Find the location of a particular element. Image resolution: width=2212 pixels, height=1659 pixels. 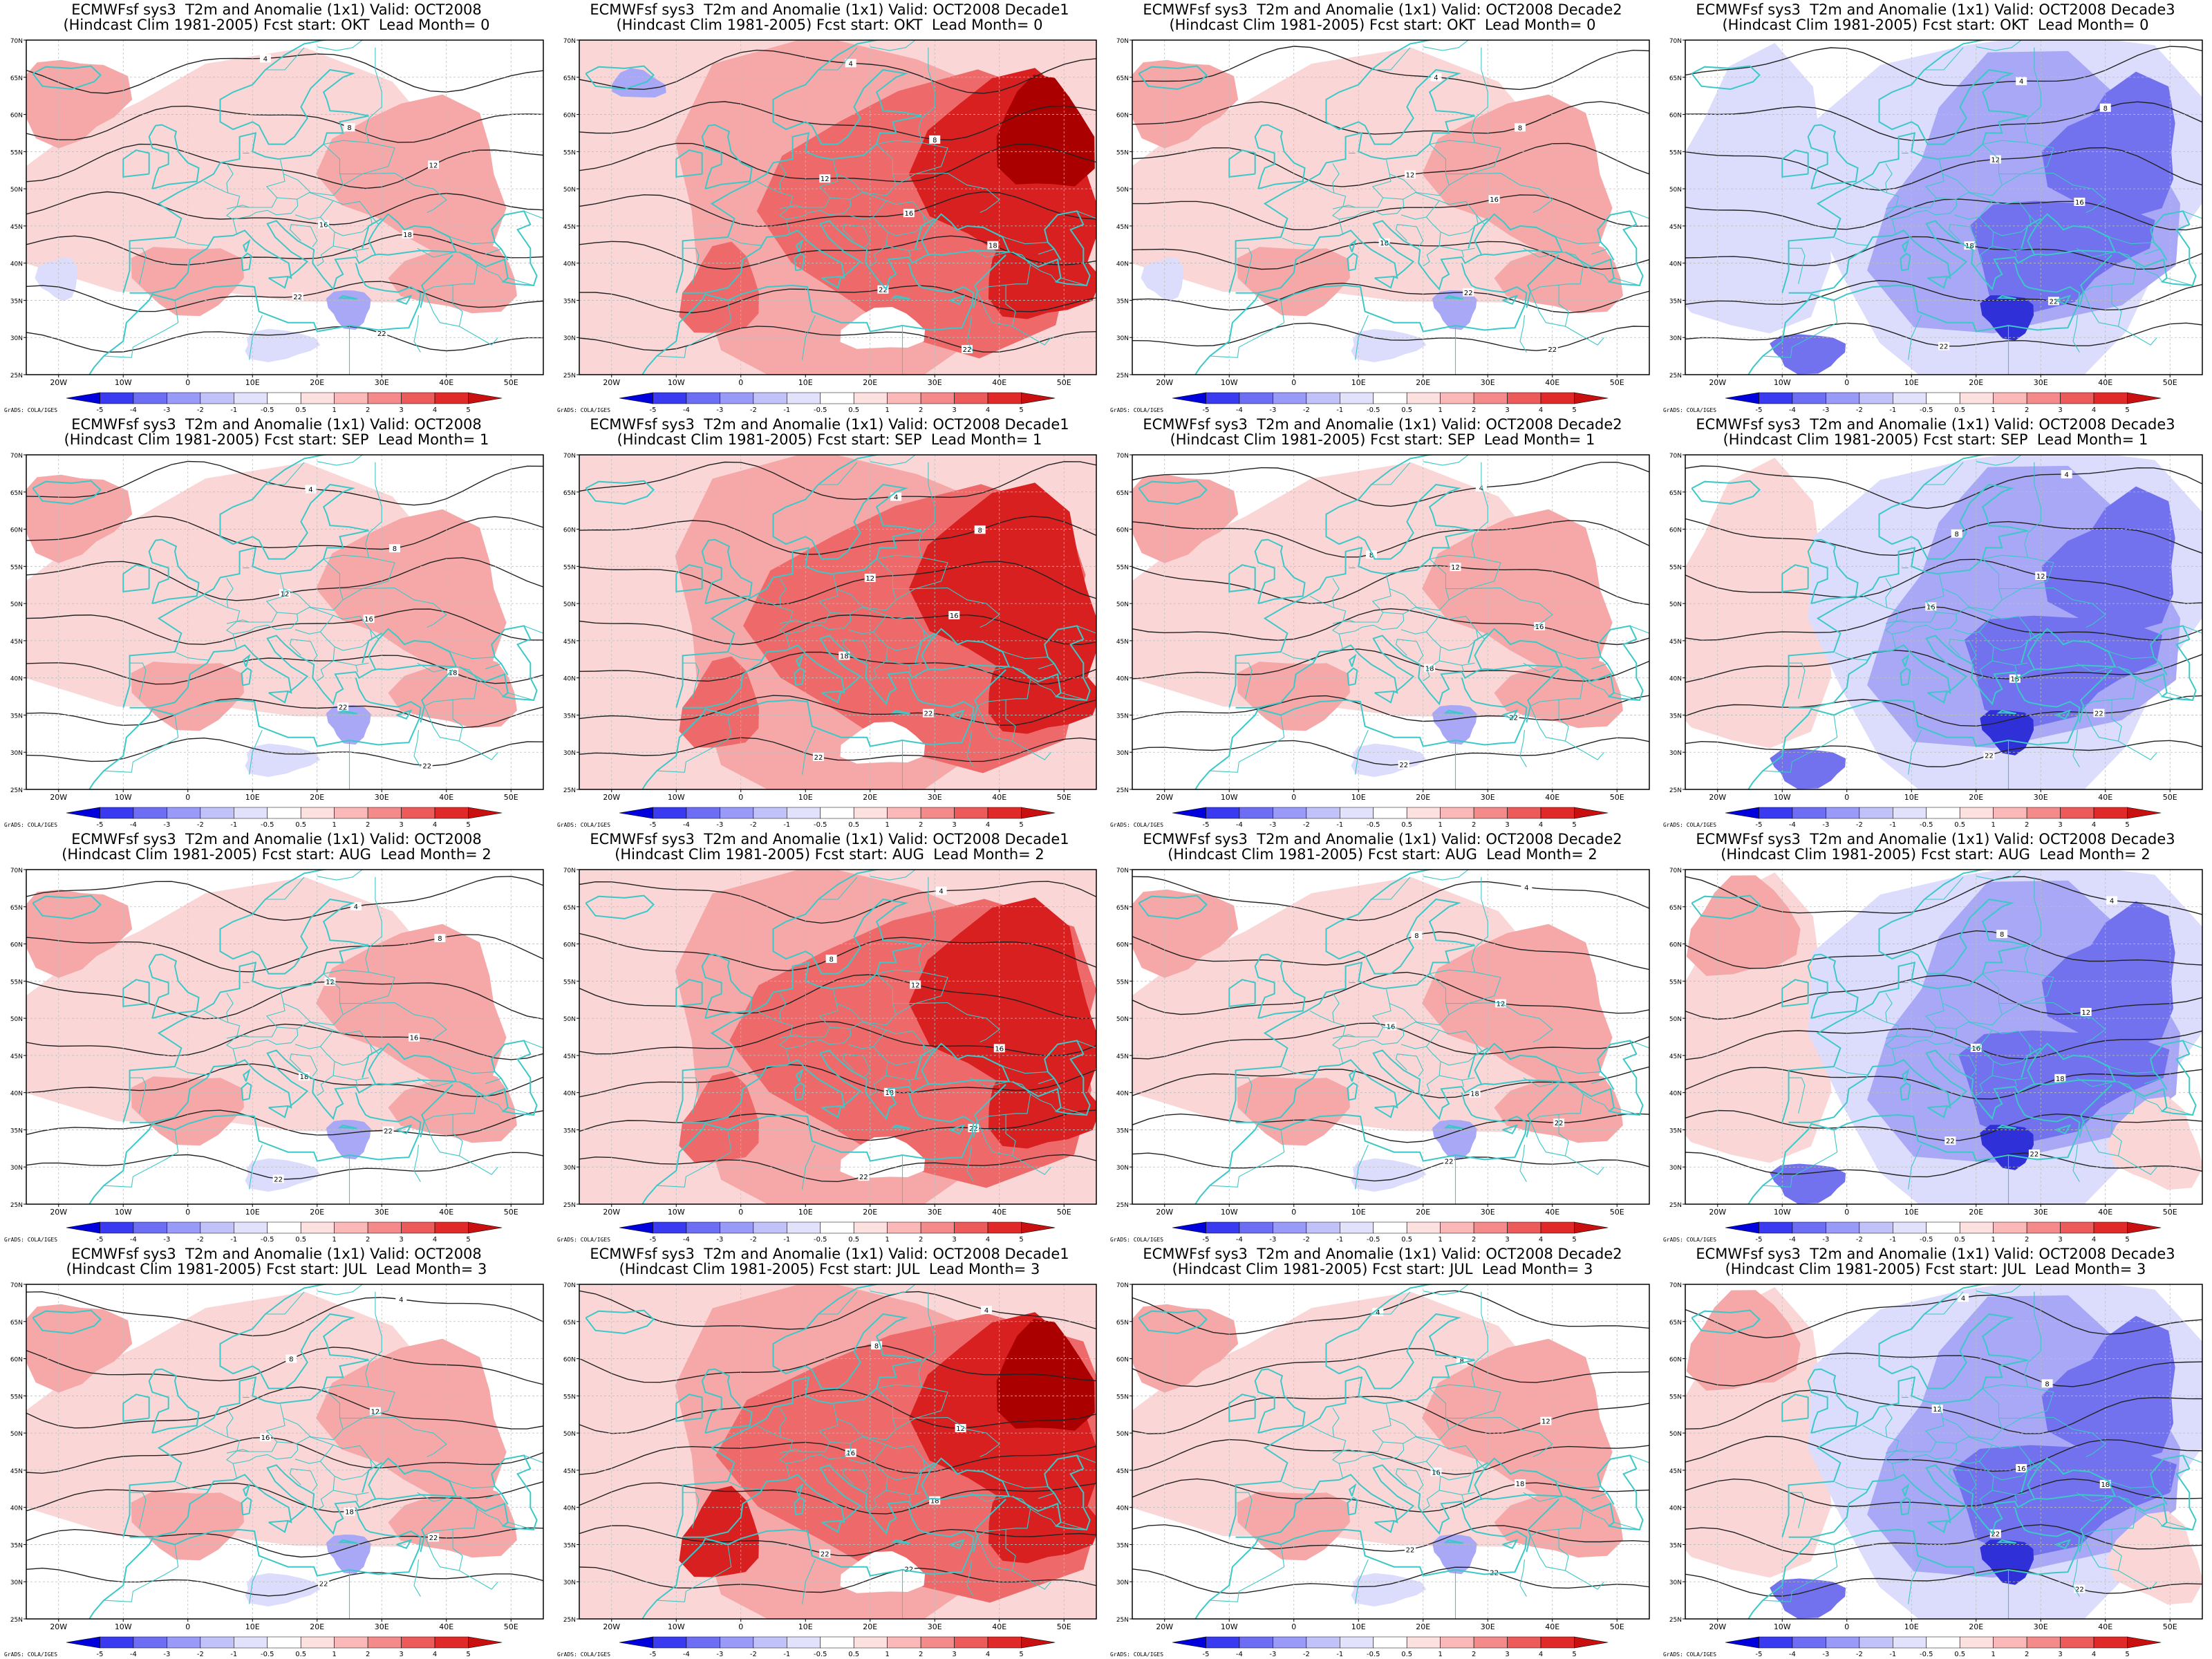

contour-label: 8 is located at coordinates (2047, 1384).